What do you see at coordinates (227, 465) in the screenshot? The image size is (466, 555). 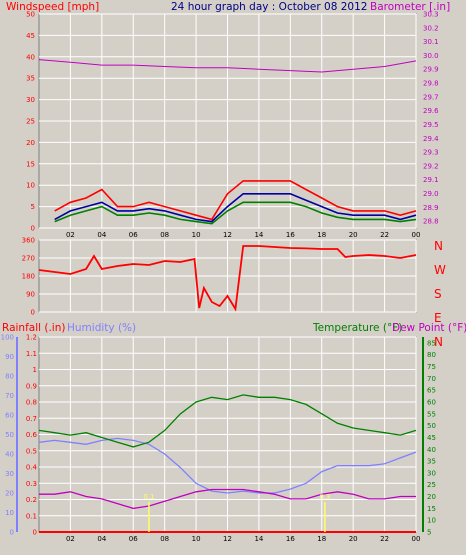 I see `humidity-line` at bounding box center [227, 465].